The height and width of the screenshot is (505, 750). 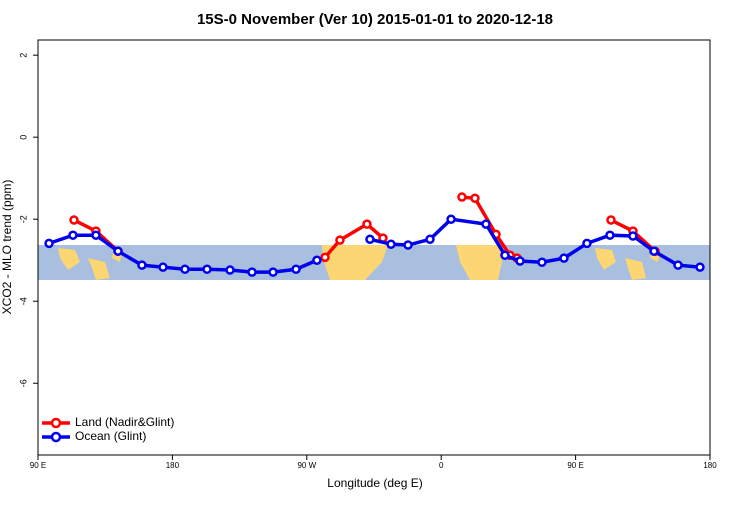 What do you see at coordinates (124, 422) in the screenshot?
I see `legend-label: Land (Nadir&Glint)` at bounding box center [124, 422].